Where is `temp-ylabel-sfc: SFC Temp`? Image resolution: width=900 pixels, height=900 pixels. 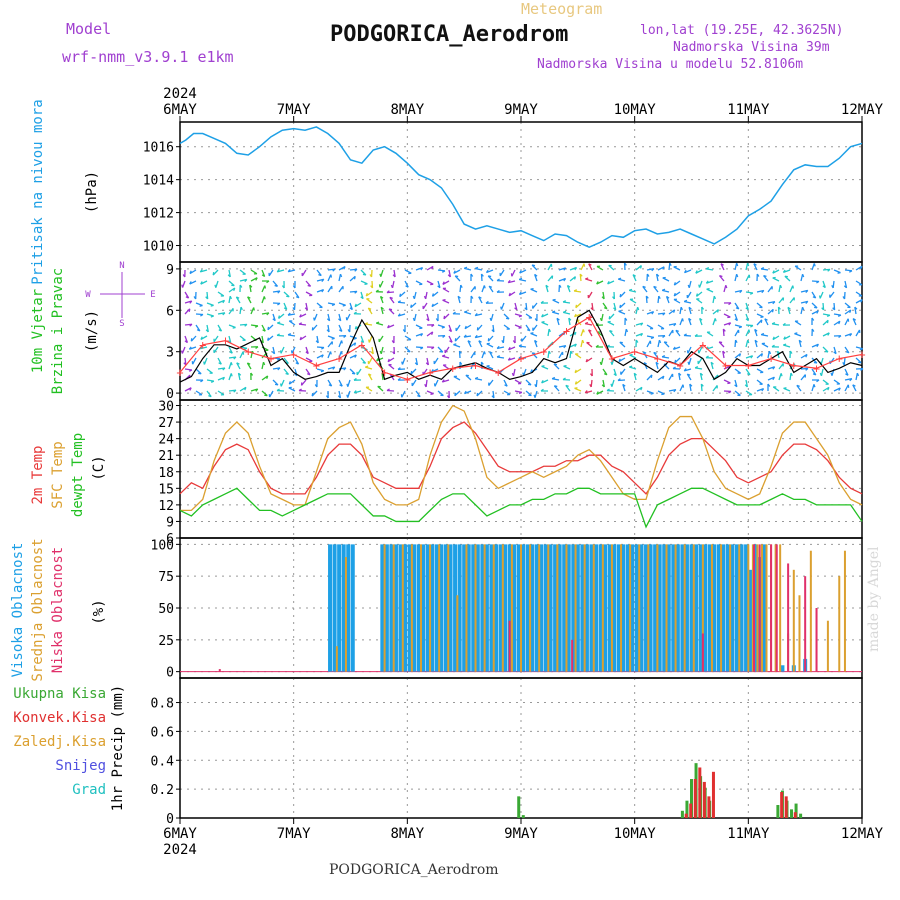
temp-ylabel-sfc: SFC Temp is located at coordinates (58, 474).